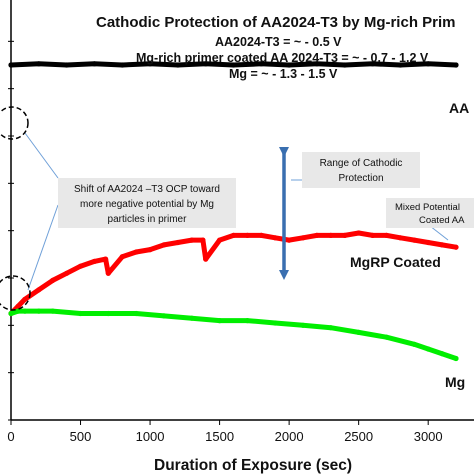  I want to click on range-box, so click(361, 170).